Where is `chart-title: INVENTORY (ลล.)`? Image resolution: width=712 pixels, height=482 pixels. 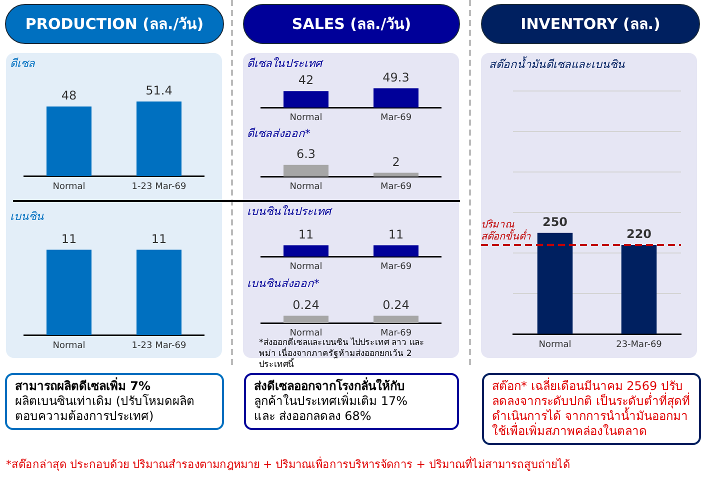 chart-title: INVENTORY (ลล.) is located at coordinates (590, 24).